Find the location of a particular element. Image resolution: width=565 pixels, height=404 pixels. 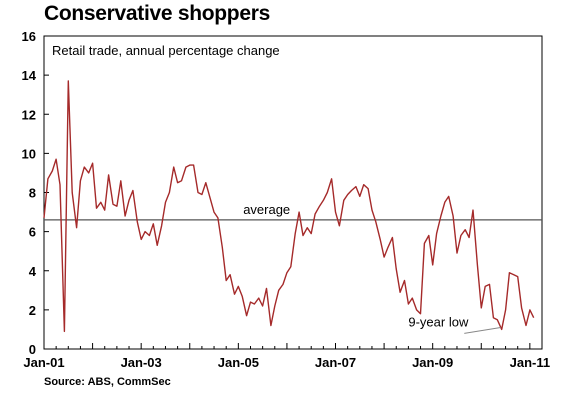

x-tick-label: Jan-05 is located at coordinates (238, 362).